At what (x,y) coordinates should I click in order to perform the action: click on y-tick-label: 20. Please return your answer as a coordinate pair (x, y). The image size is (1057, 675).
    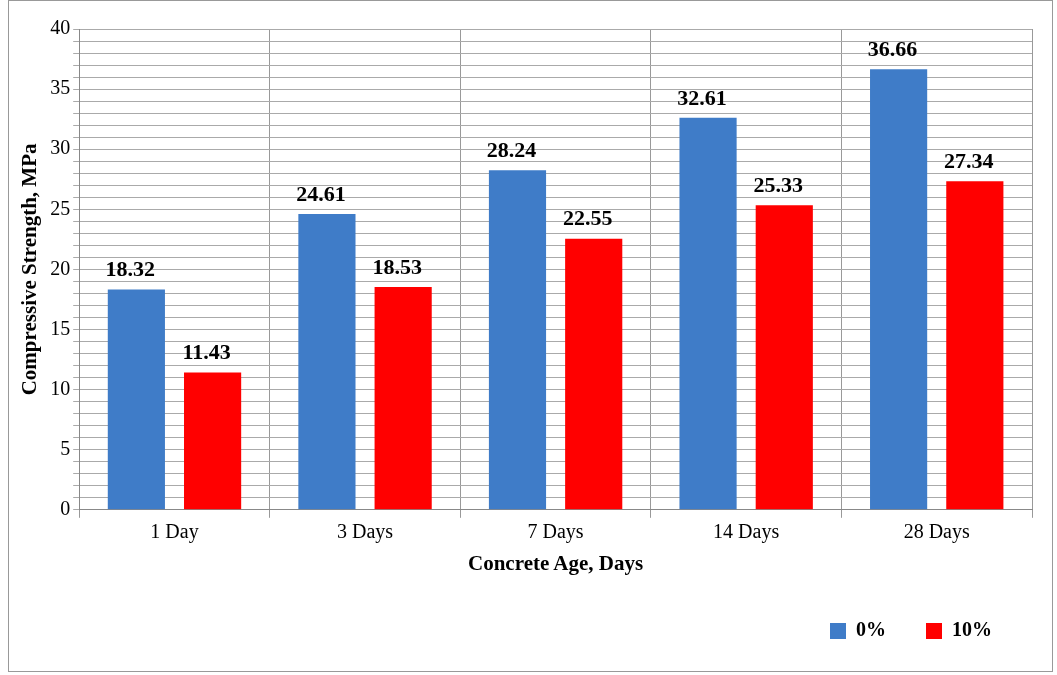
    Looking at the image, I should click on (60, 267).